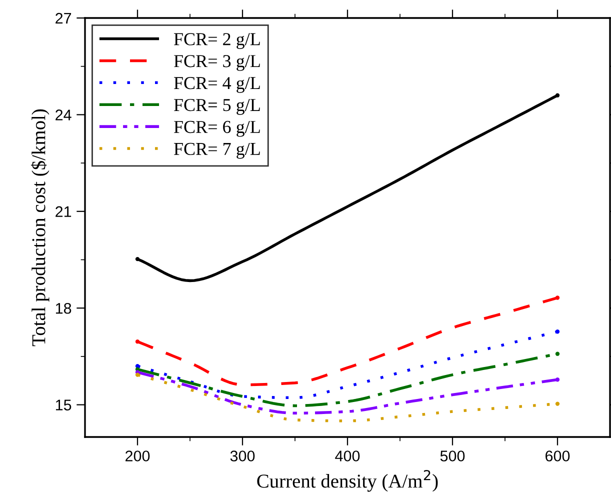 This screenshot has height=504, width=611. I want to click on y-tick-label: 21, so click(64, 211).